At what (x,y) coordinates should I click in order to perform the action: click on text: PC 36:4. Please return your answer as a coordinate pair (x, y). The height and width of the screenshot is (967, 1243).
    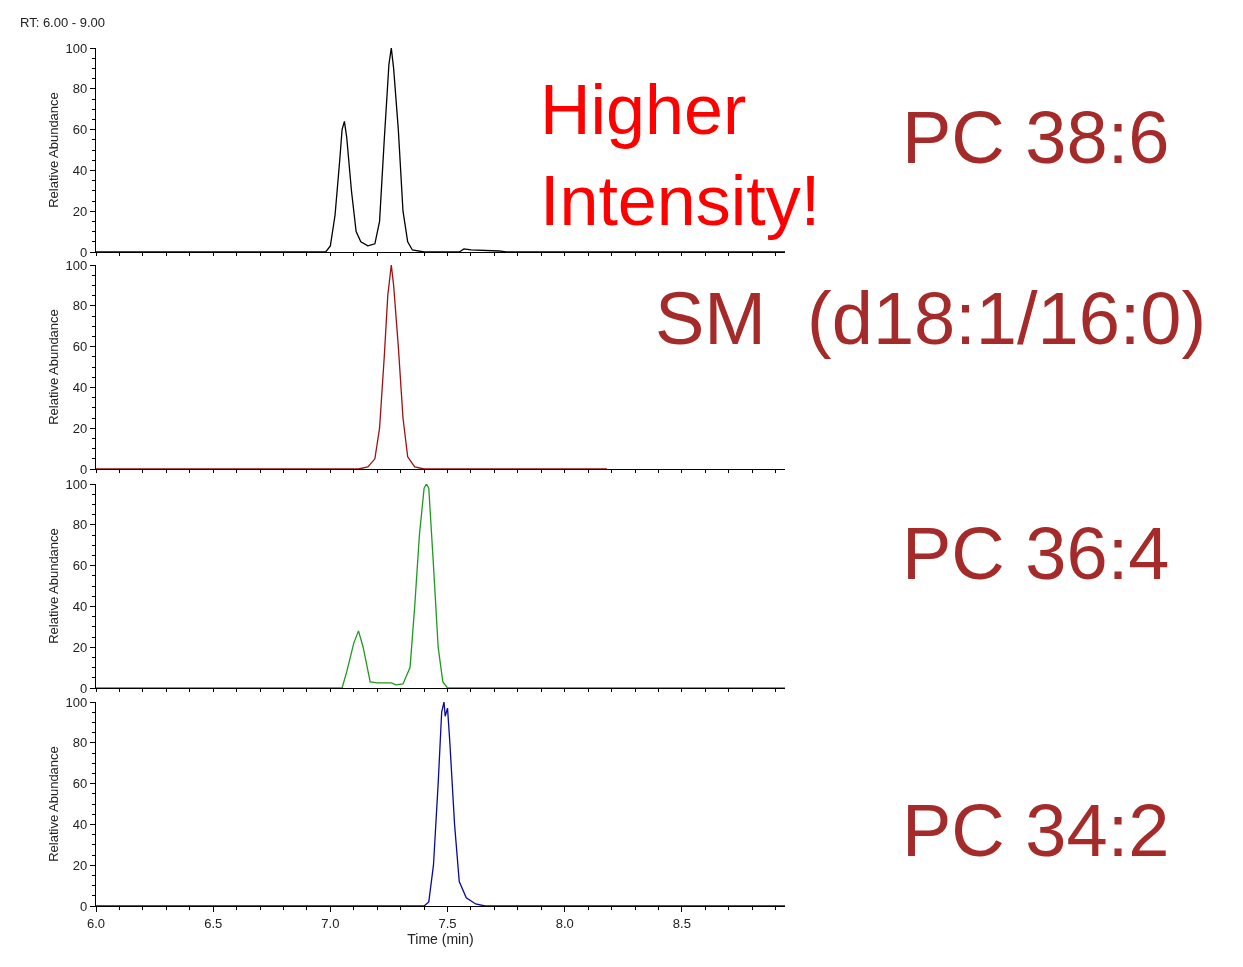
    Looking at the image, I should click on (1036, 553).